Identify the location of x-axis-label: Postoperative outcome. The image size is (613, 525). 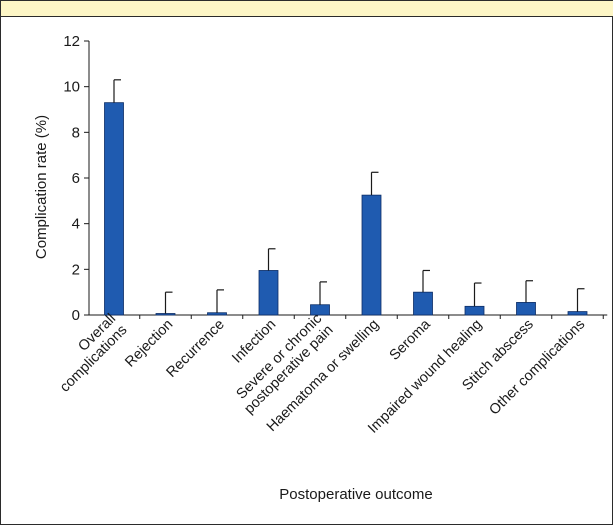
(355, 494).